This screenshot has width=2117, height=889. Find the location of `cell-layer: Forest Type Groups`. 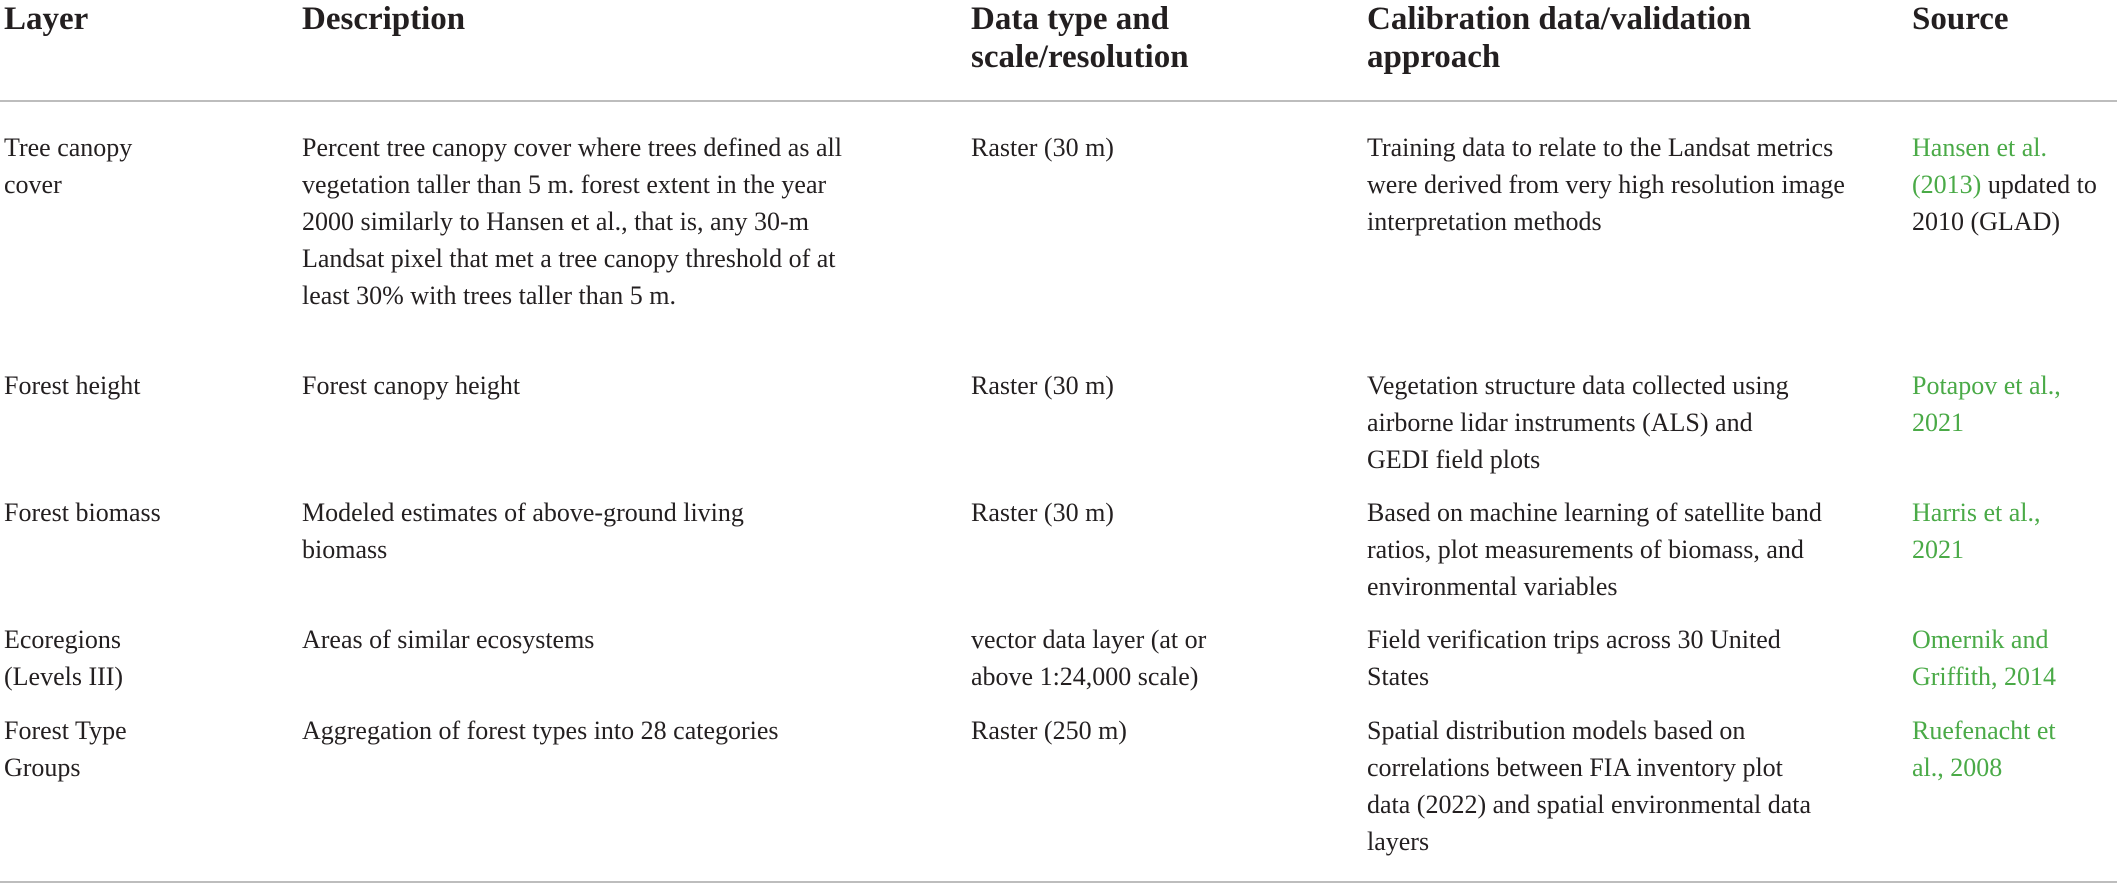

cell-layer: Forest Type Groups is located at coordinates (65, 749).